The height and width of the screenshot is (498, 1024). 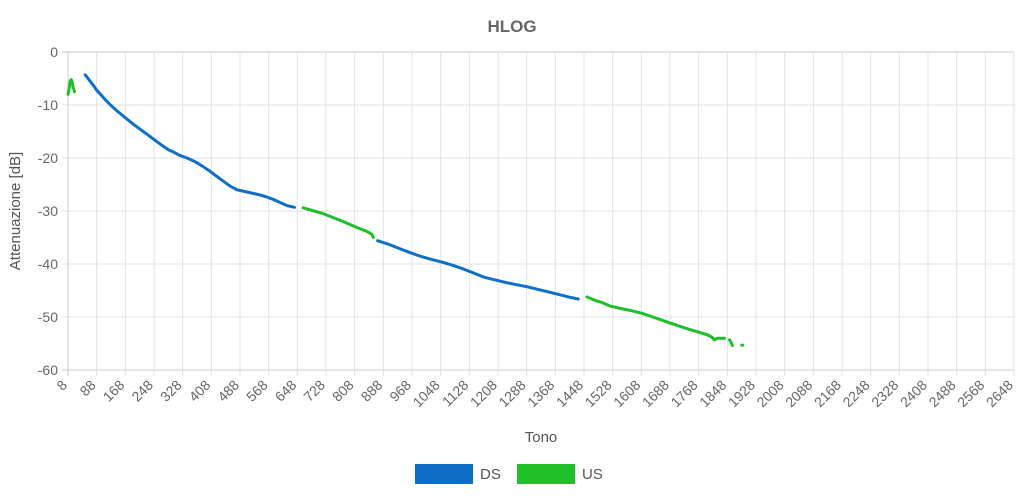 What do you see at coordinates (87, 388) in the screenshot?
I see `x-tick-label: 88` at bounding box center [87, 388].